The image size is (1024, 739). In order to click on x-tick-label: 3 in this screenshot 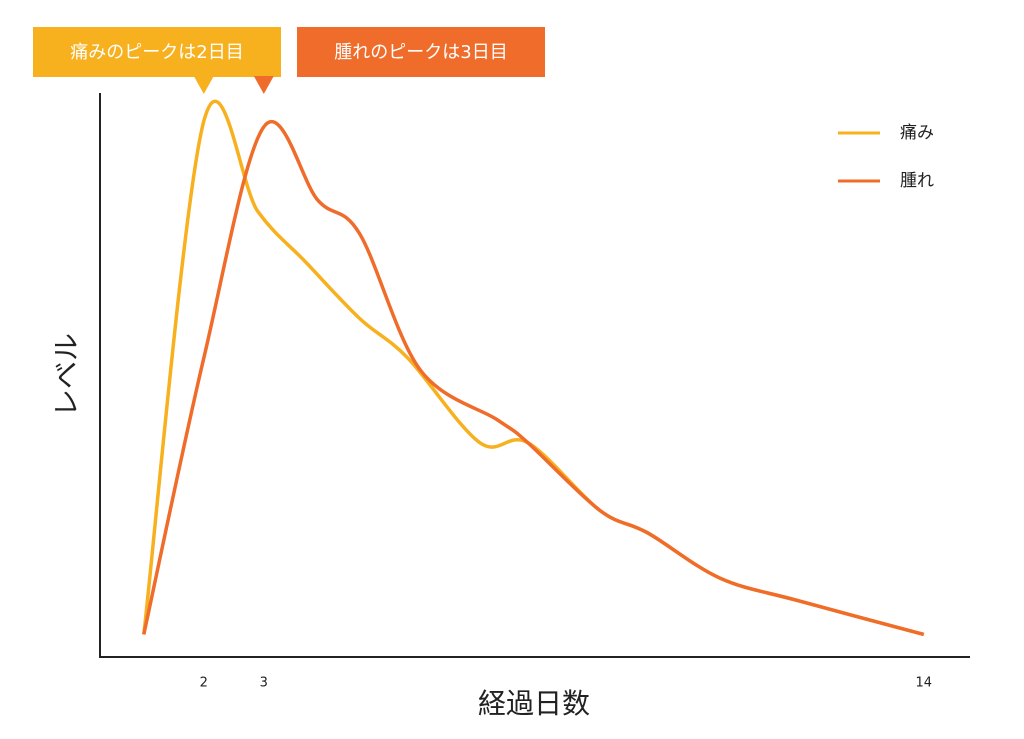, I will do `click(264, 683)`.